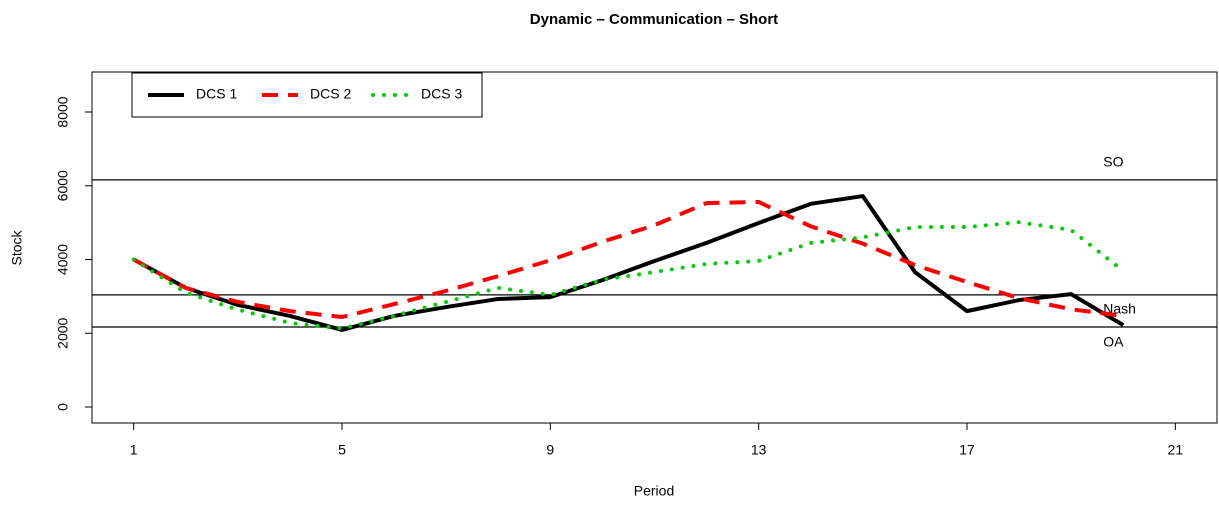  I want to click on x-axis-label: Period, so click(654, 491).